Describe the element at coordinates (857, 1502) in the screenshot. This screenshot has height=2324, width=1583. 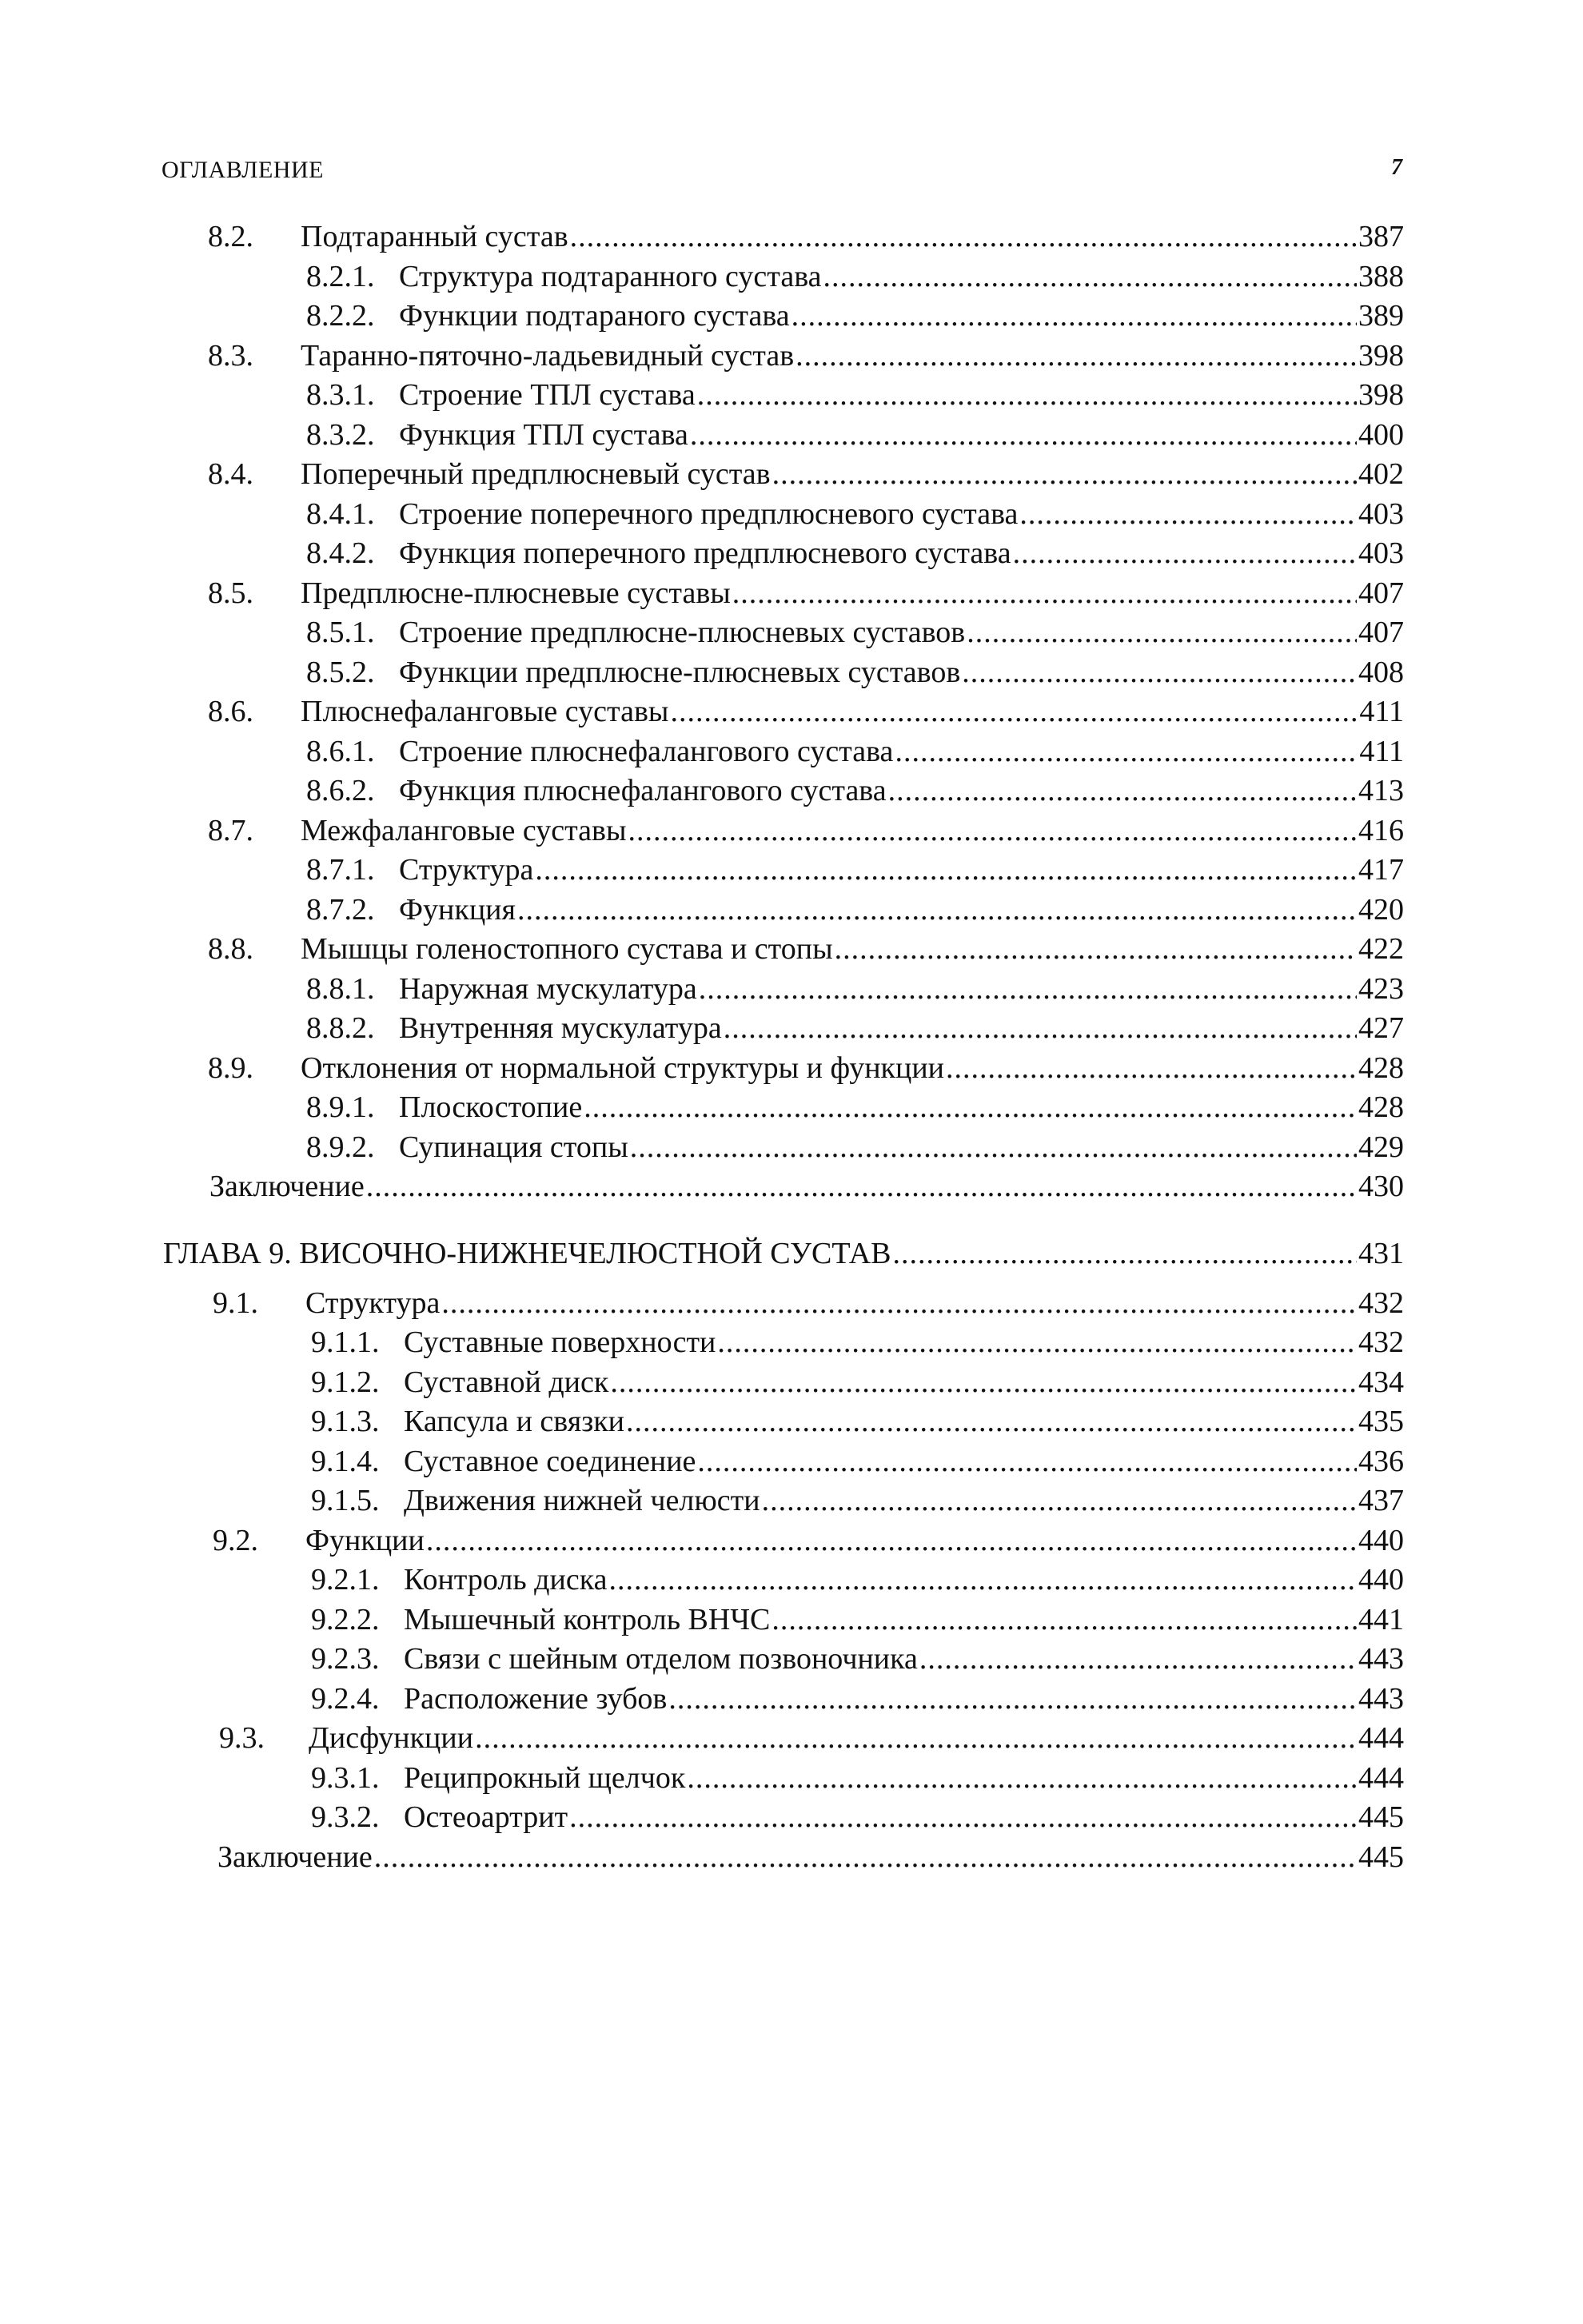
I see `toc-entry: 9.1.5. Движения нижней челюсти 437` at that location.